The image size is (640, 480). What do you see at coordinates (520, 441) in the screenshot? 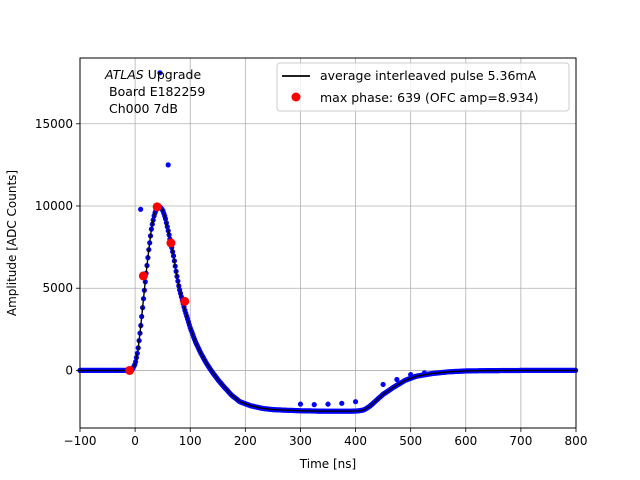
I see `x-tick-label: 700` at bounding box center [520, 441].